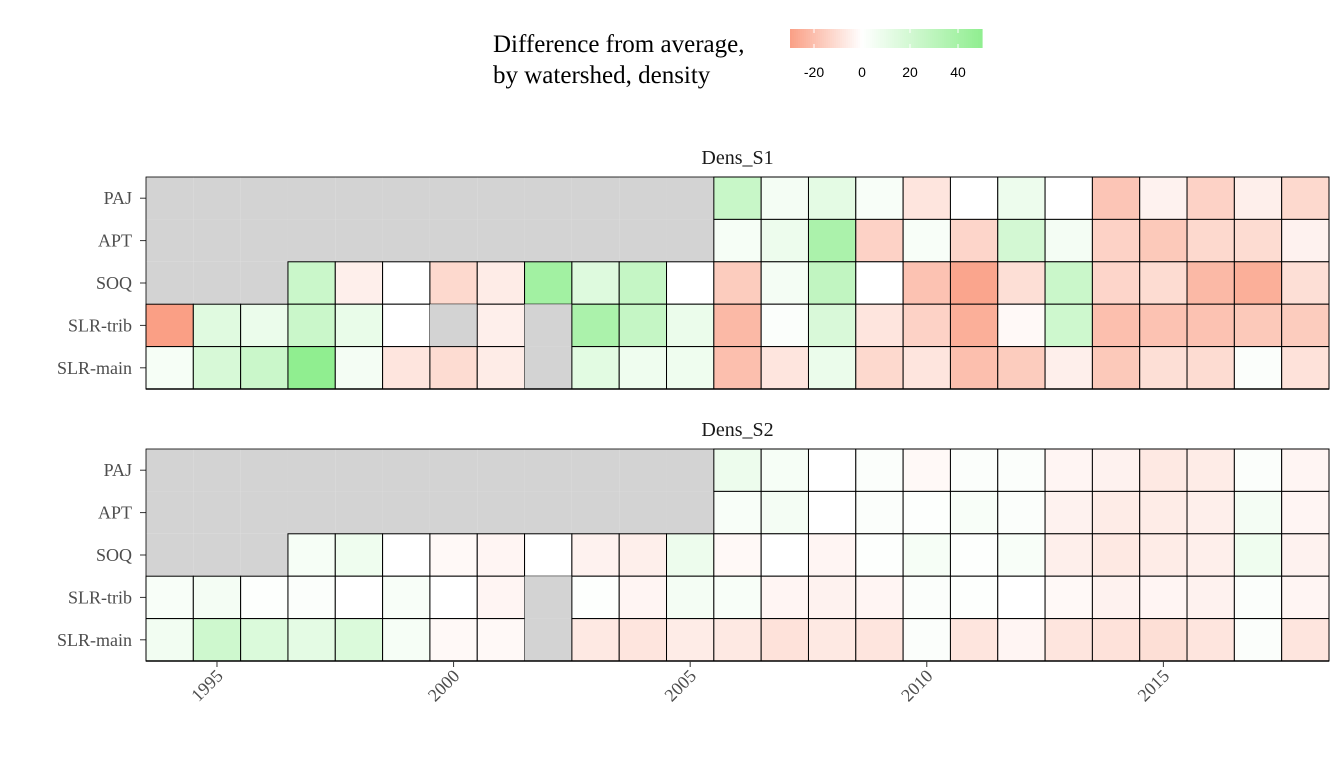 This screenshot has width=1344, height=768. I want to click on y-tick-label: SLR-trib, so click(100, 325).